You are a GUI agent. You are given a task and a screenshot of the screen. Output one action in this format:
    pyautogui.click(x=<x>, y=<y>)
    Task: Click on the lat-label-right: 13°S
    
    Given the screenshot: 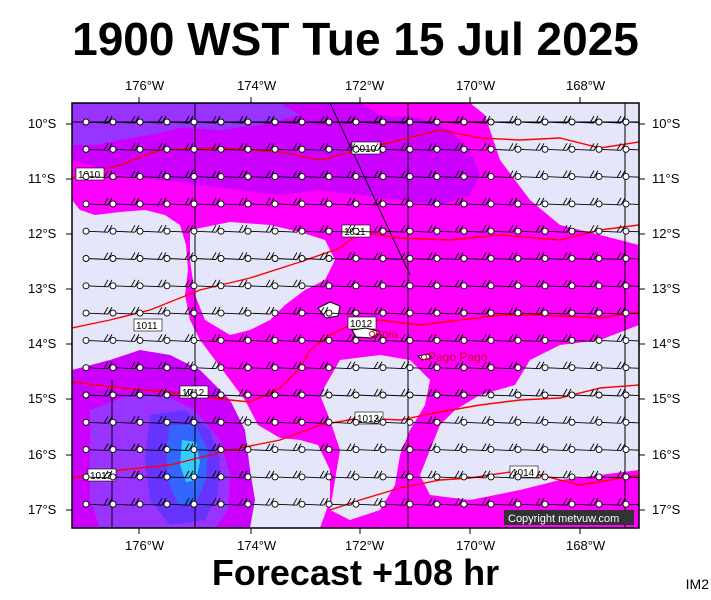 What is the action you would take?
    pyautogui.click(x=666, y=288)
    